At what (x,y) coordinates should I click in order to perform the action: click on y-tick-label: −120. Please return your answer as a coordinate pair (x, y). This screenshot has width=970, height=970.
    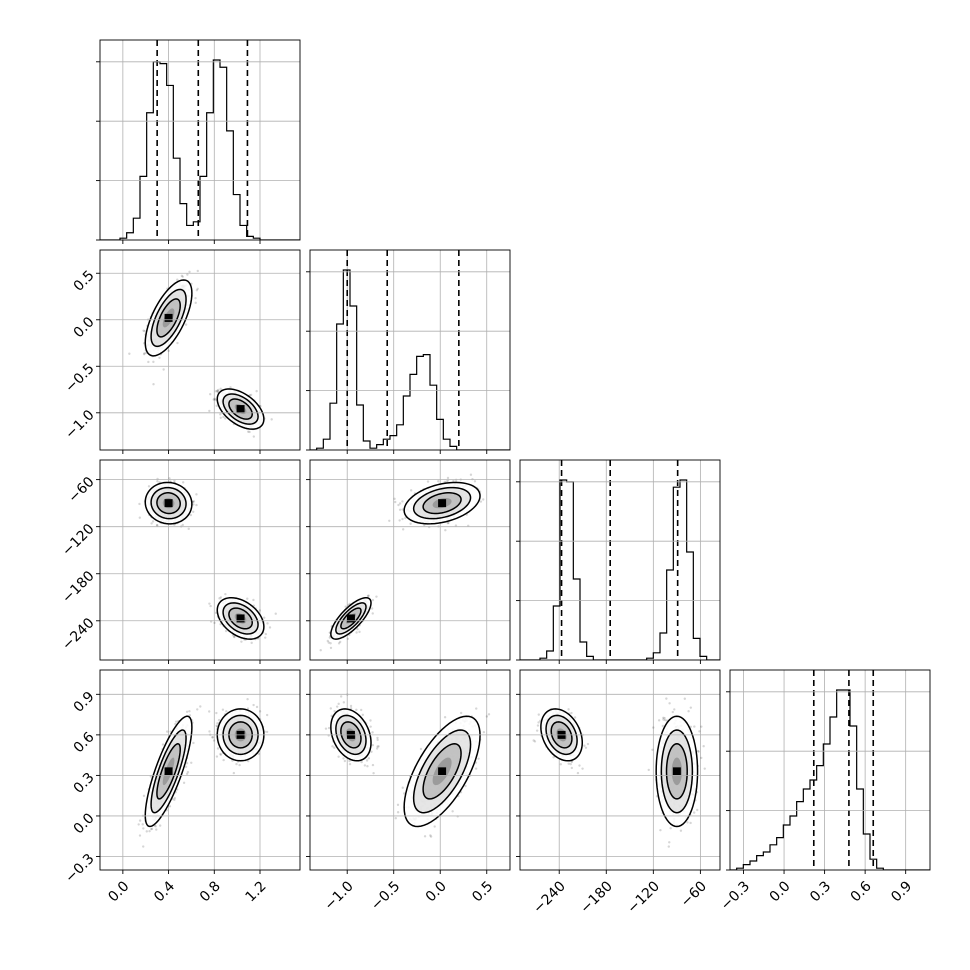
    Looking at the image, I should click on (78, 540).